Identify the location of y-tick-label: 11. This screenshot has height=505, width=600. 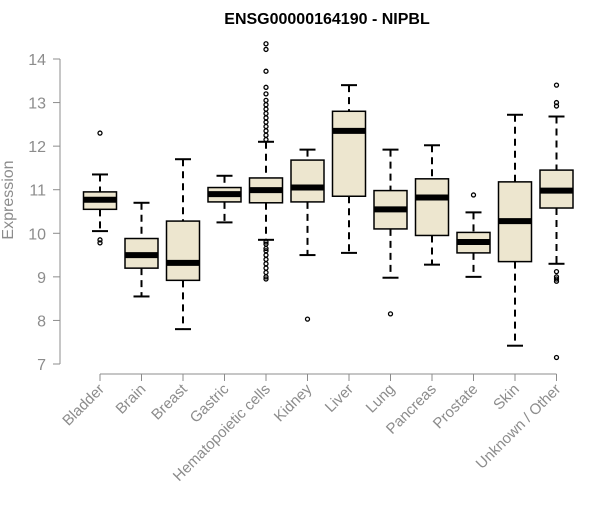
(37, 191).